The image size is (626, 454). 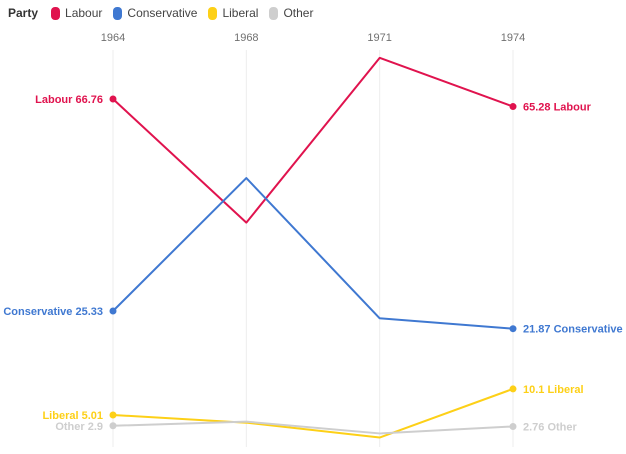 What do you see at coordinates (513, 38) in the screenshot?
I see `x-axis-label: 1974` at bounding box center [513, 38].